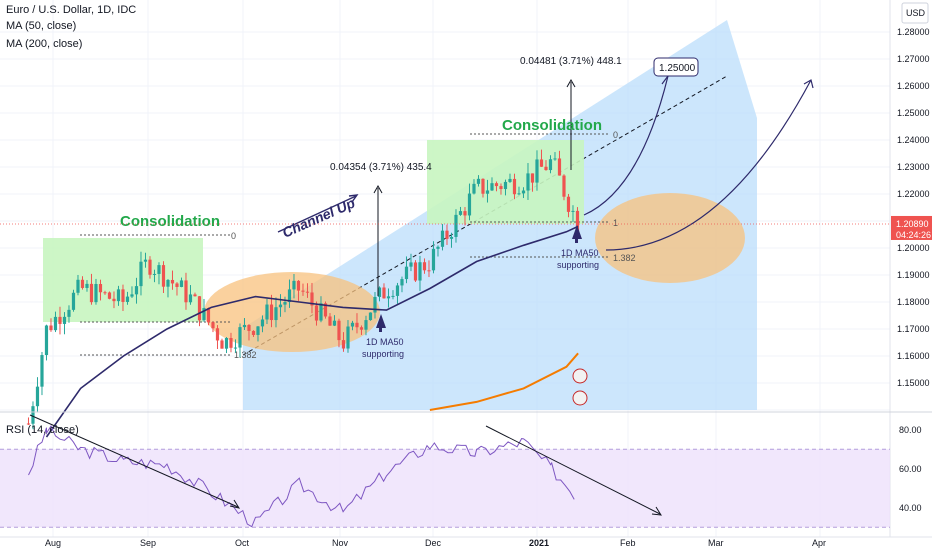 The width and height of the screenshot is (932, 550). What do you see at coordinates (913, 32) in the screenshot?
I see `price-tick-label: 1.28000` at bounding box center [913, 32].